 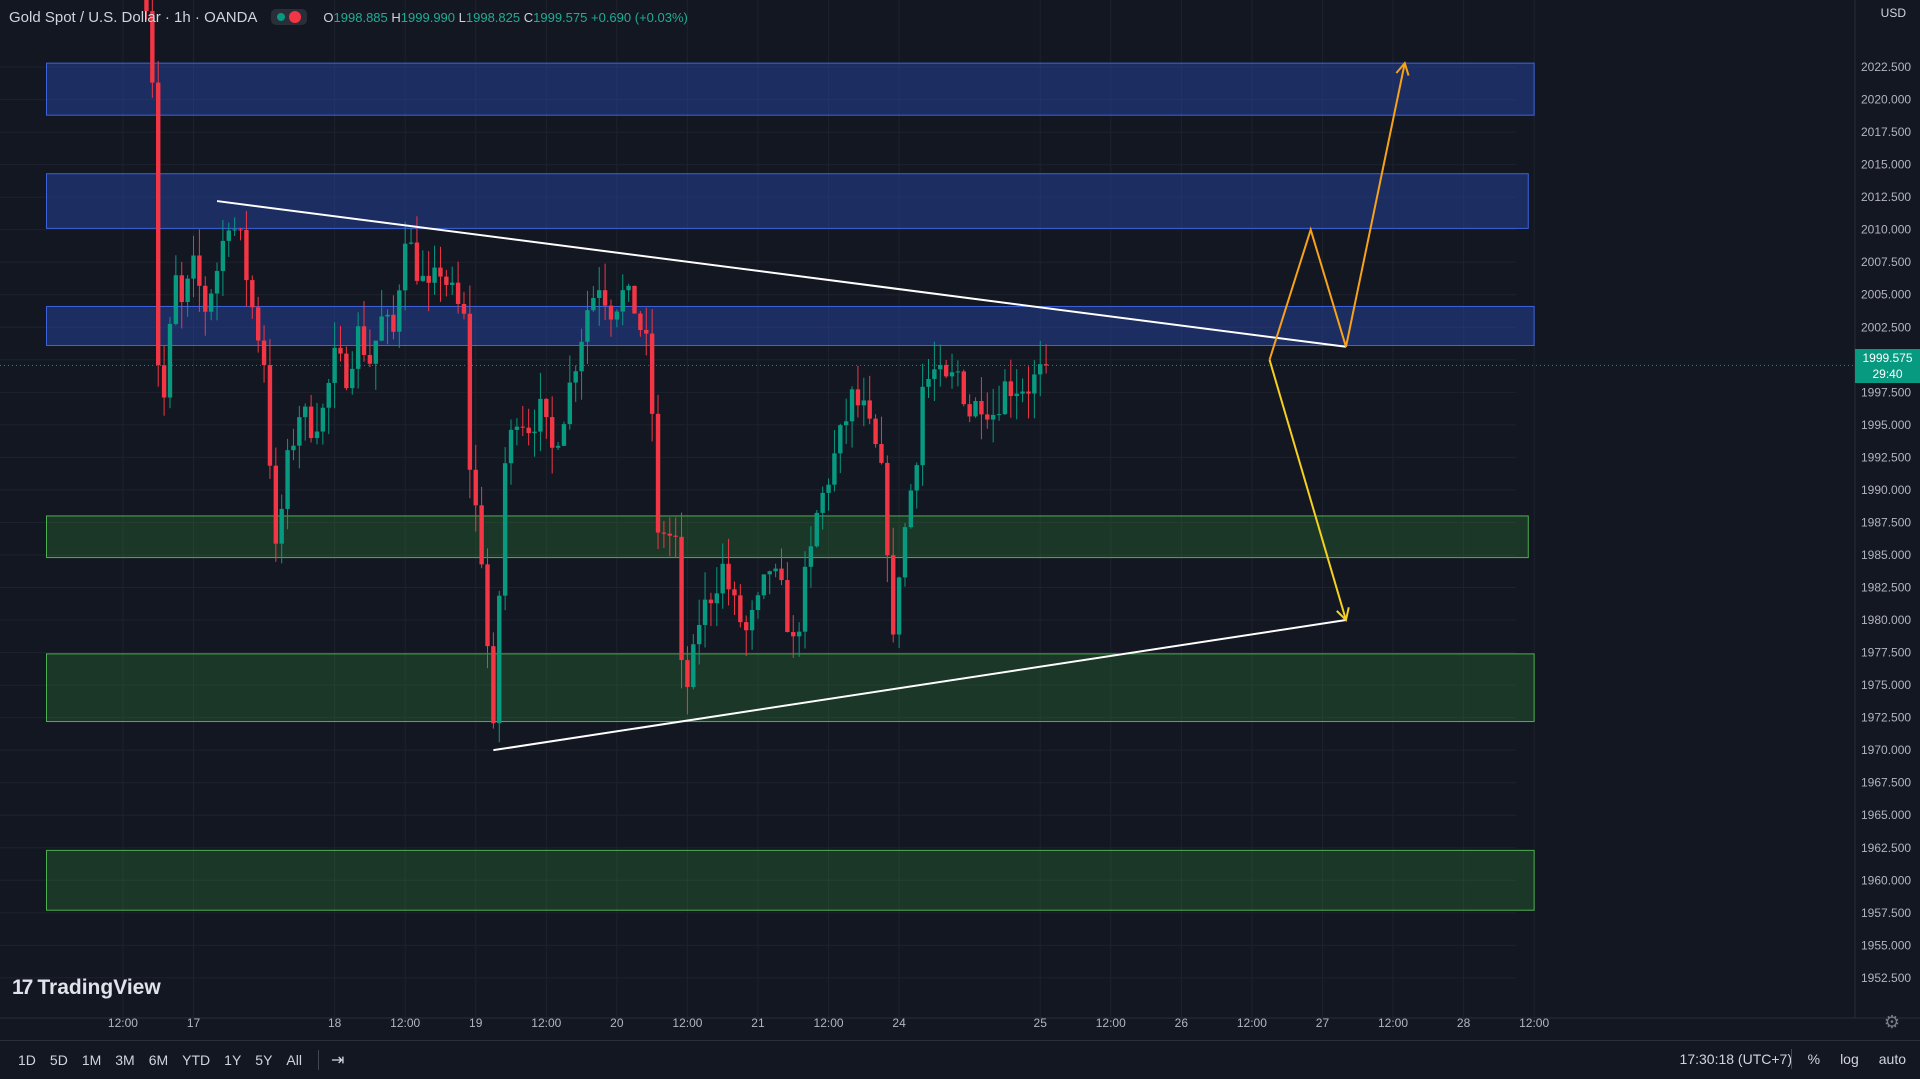 What do you see at coordinates (528, 17) in the screenshot?
I see `close-label: C` at bounding box center [528, 17].